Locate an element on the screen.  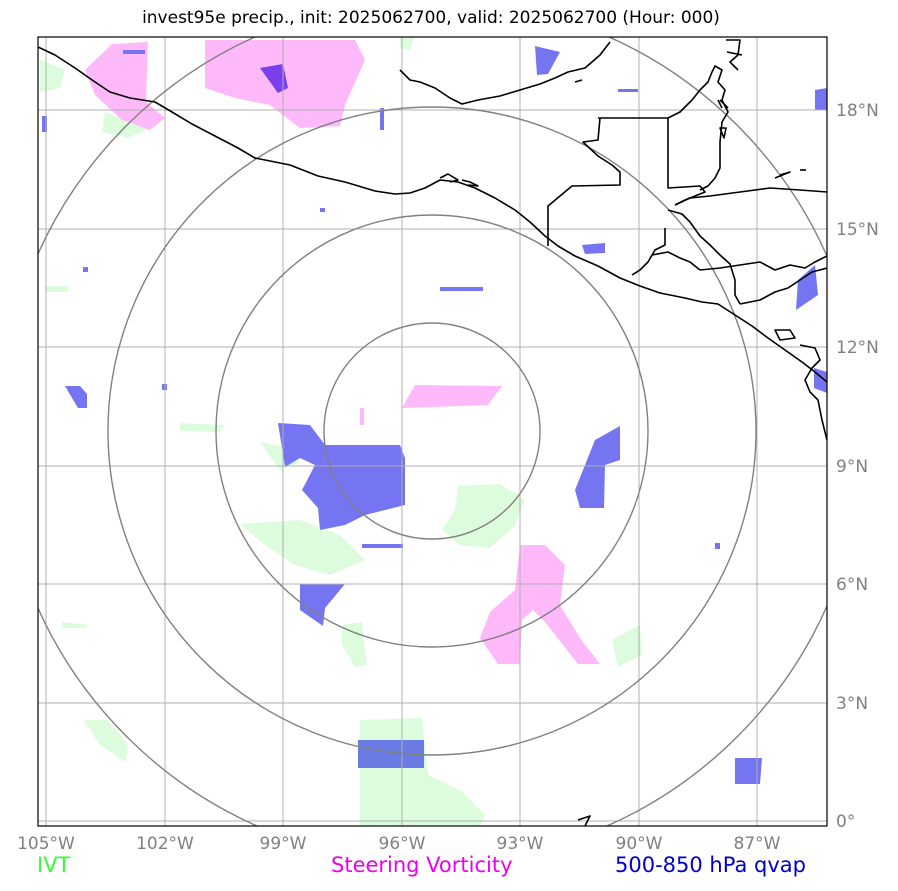
lon-label-102w: 102°W is located at coordinates (165, 844).